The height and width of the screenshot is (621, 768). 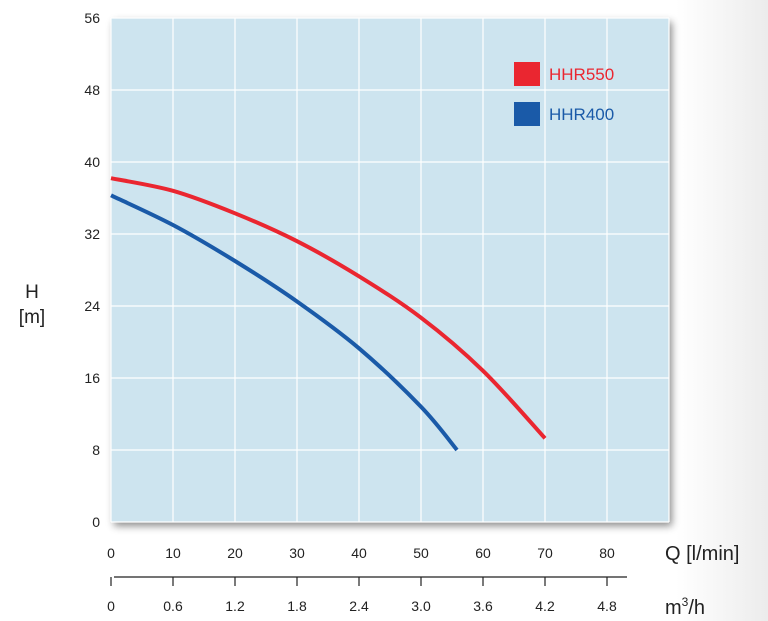 What do you see at coordinates (527, 74) in the screenshot?
I see `legend-swatch-hhr550` at bounding box center [527, 74].